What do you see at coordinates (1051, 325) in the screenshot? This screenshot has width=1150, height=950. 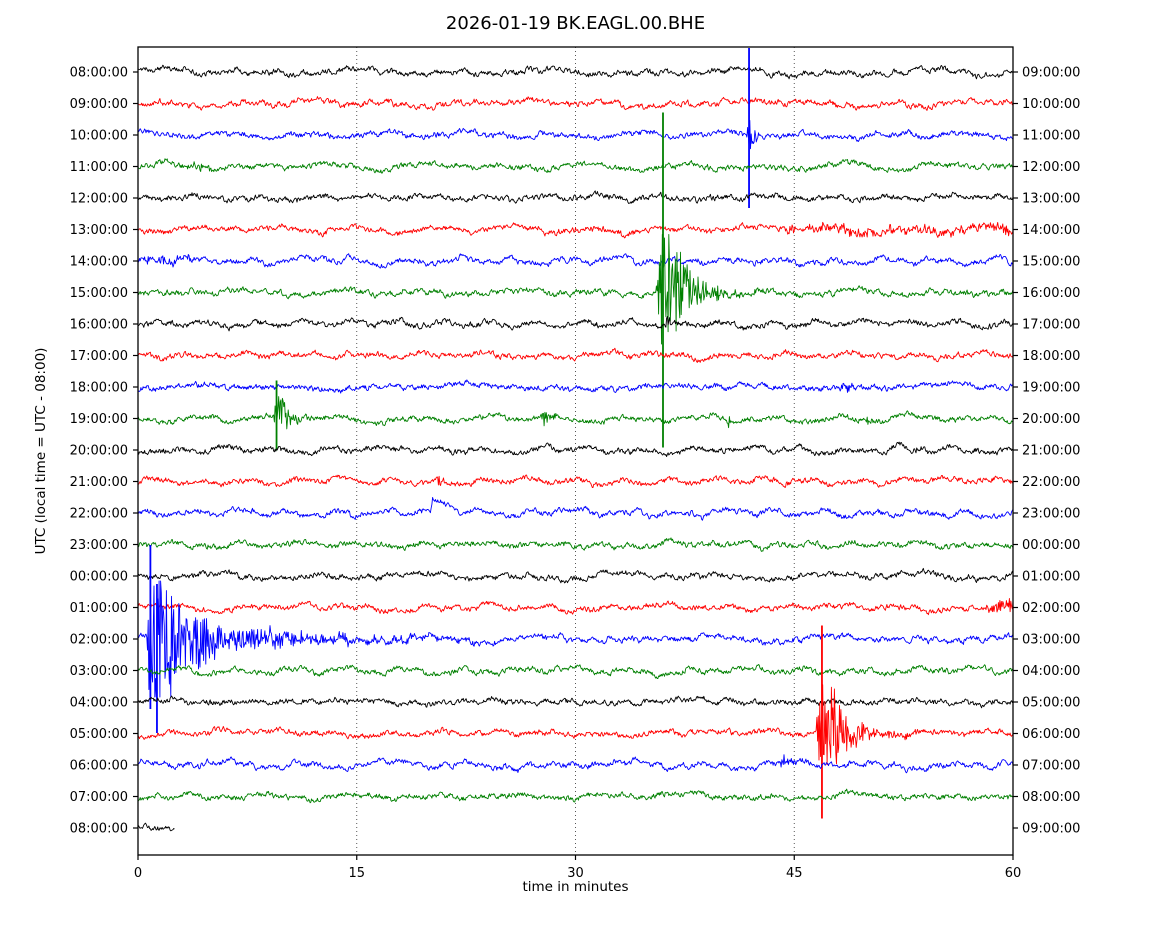 I see `row-label-right: 17:00:00` at bounding box center [1051, 325].